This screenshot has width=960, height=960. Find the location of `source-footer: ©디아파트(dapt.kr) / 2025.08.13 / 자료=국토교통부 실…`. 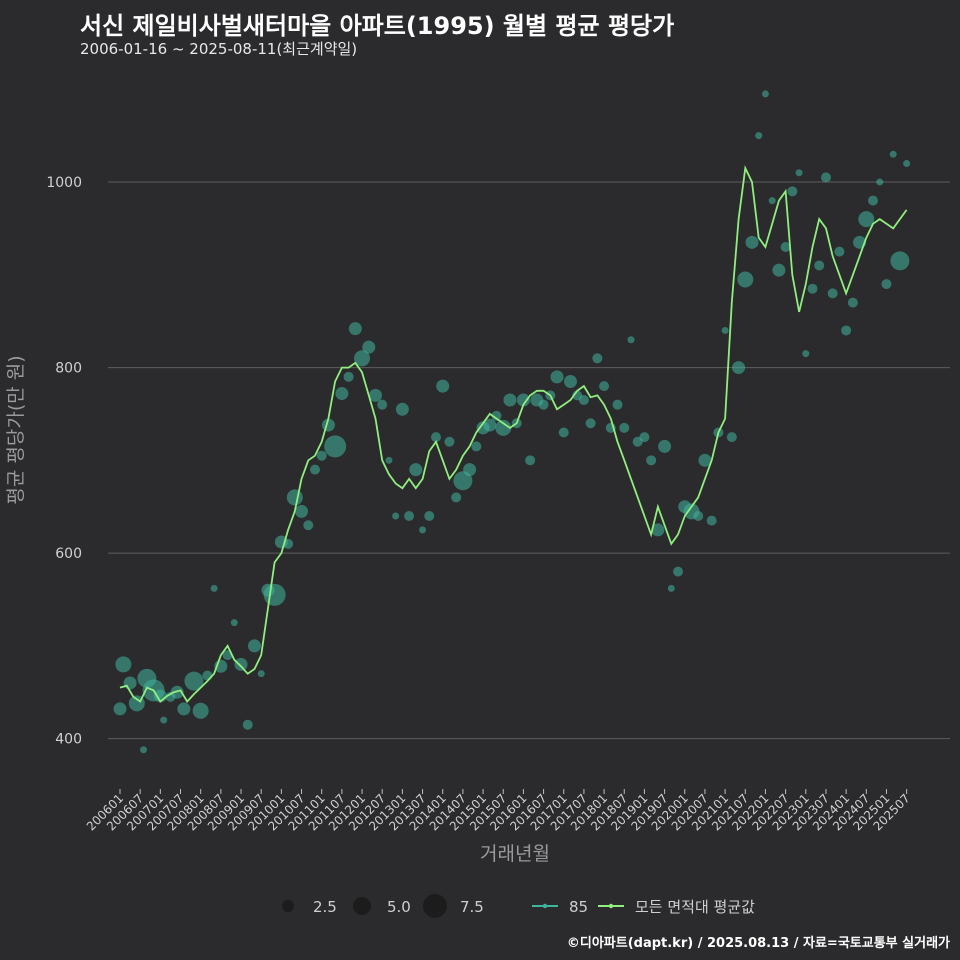

source-footer: ©디아파트(dapt.kr) / 2025.08.13 / 자료=국토교통부 실… is located at coordinates (758, 943).